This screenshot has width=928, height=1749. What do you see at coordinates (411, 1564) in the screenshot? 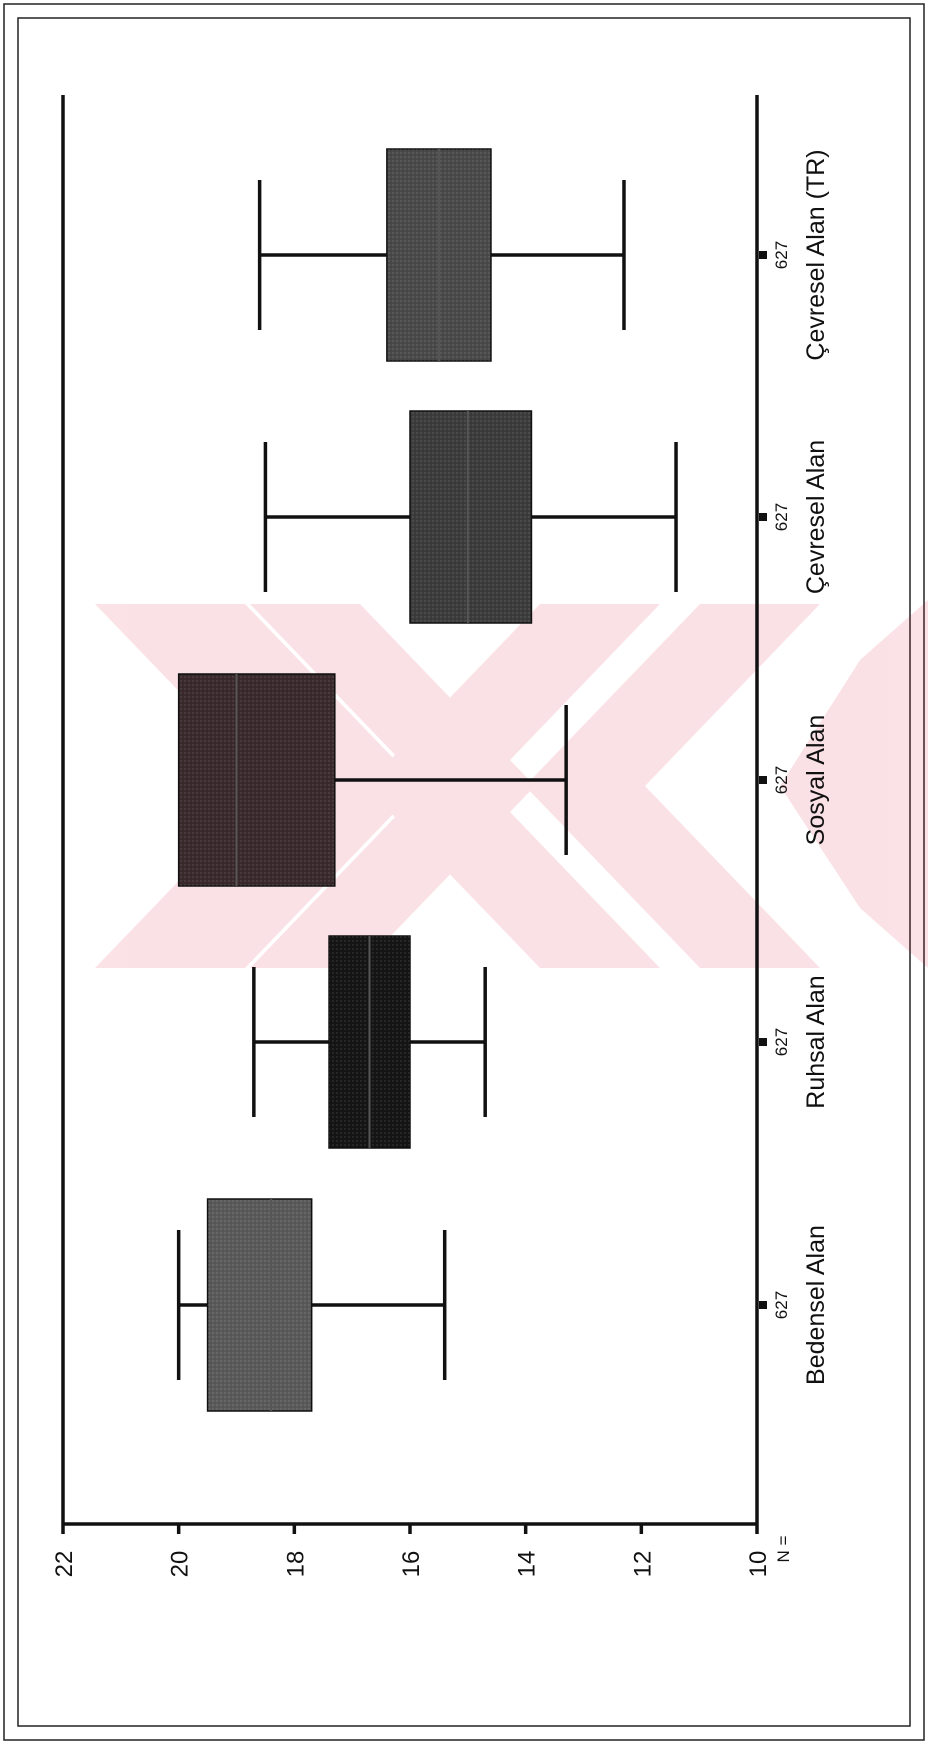
I see `value-tick-label: 16` at bounding box center [411, 1564].